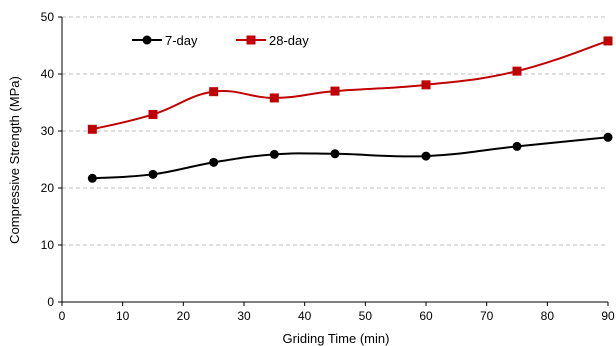 This screenshot has width=616, height=346. I want to click on y-axis-ticks: 0 10 20 30 40 50, so click(51, 159).